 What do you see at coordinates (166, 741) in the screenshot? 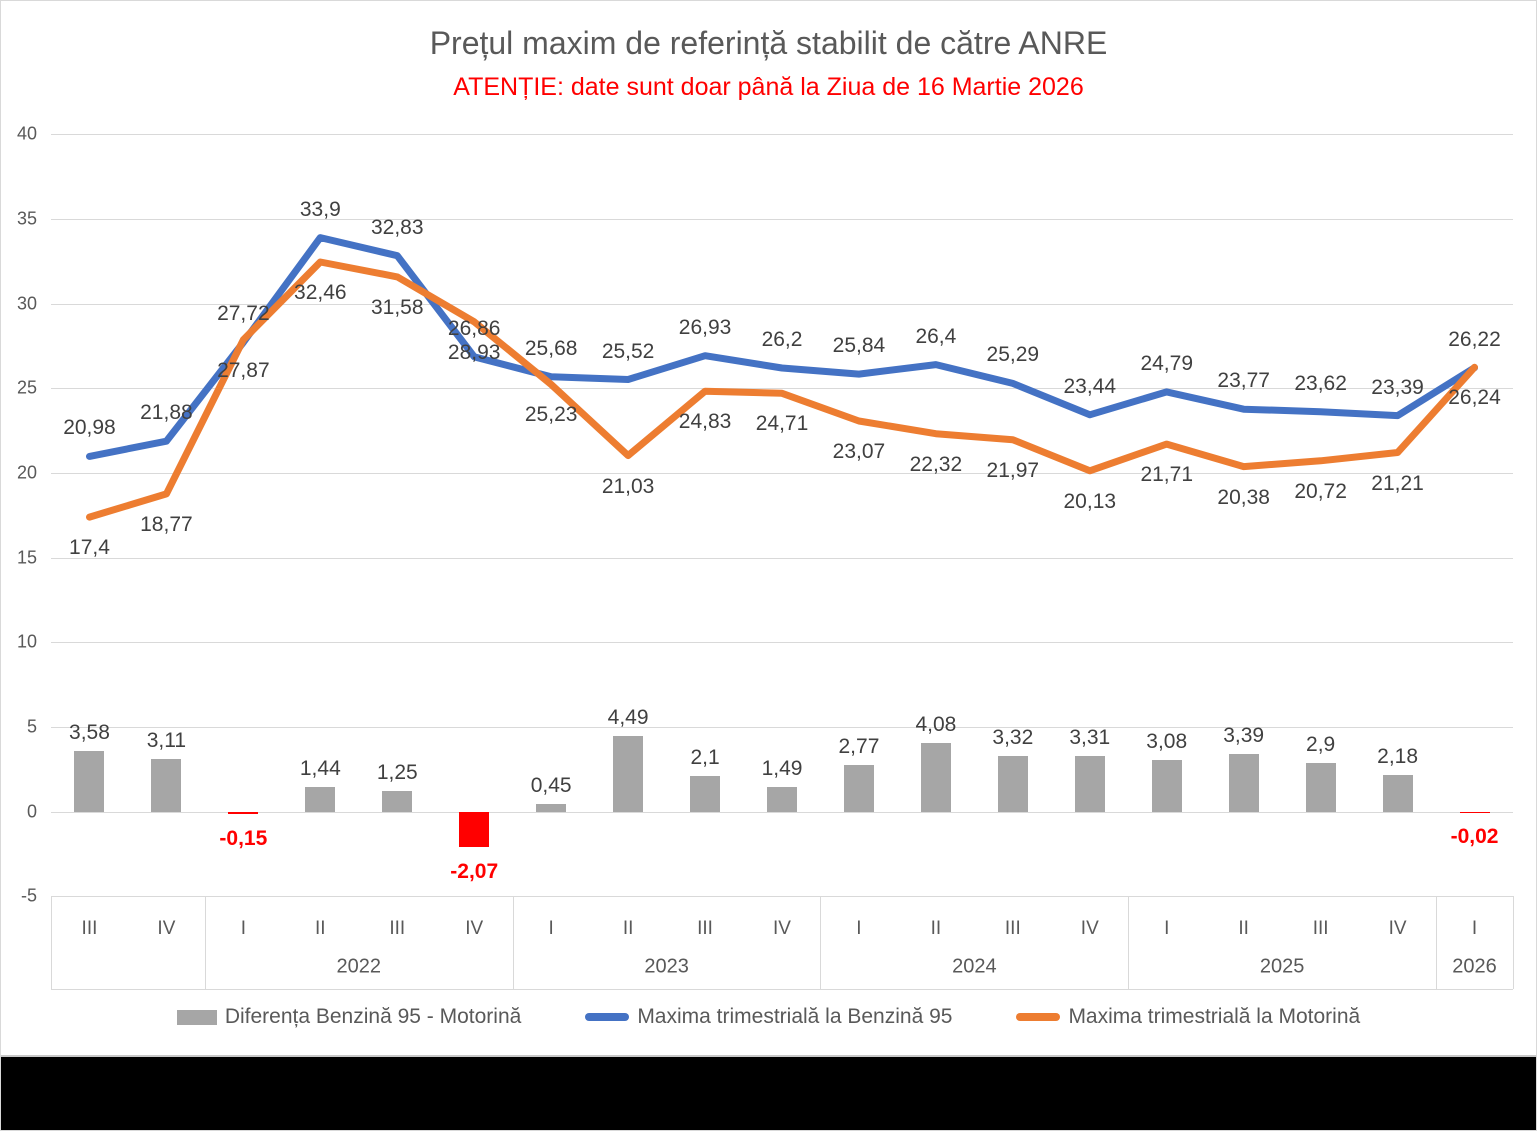
I see `bar-value-label: 3,11` at bounding box center [166, 741].